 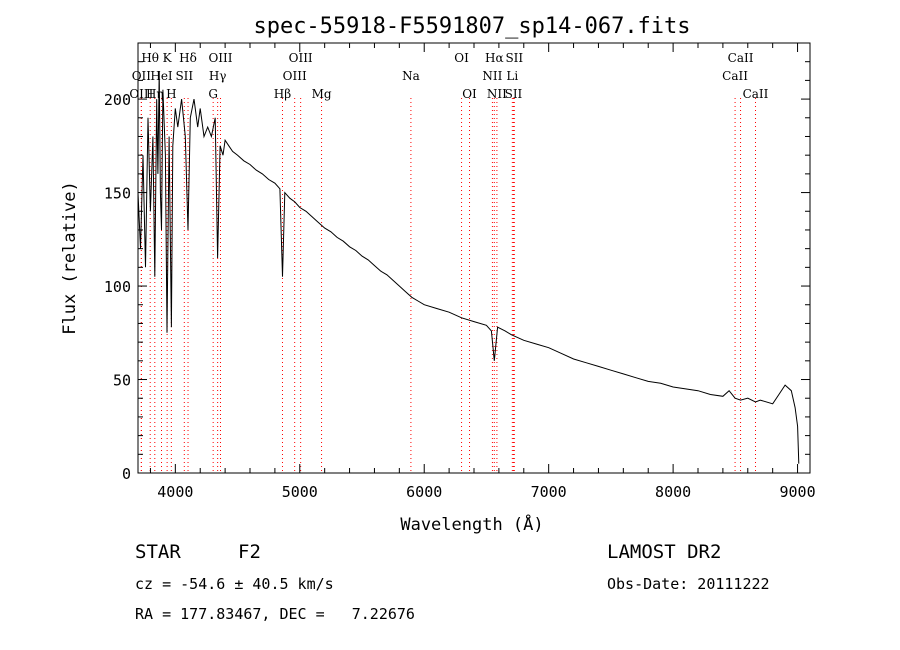 I want to click on y-axis-label: Flux (relative), so click(x=70, y=258).